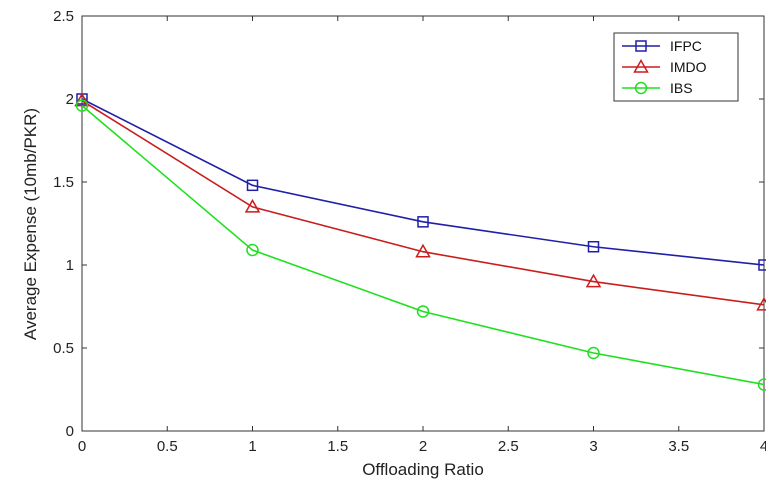 The width and height of the screenshot is (766, 482). I want to click on y-tick-label: 2.5, so click(63, 16).